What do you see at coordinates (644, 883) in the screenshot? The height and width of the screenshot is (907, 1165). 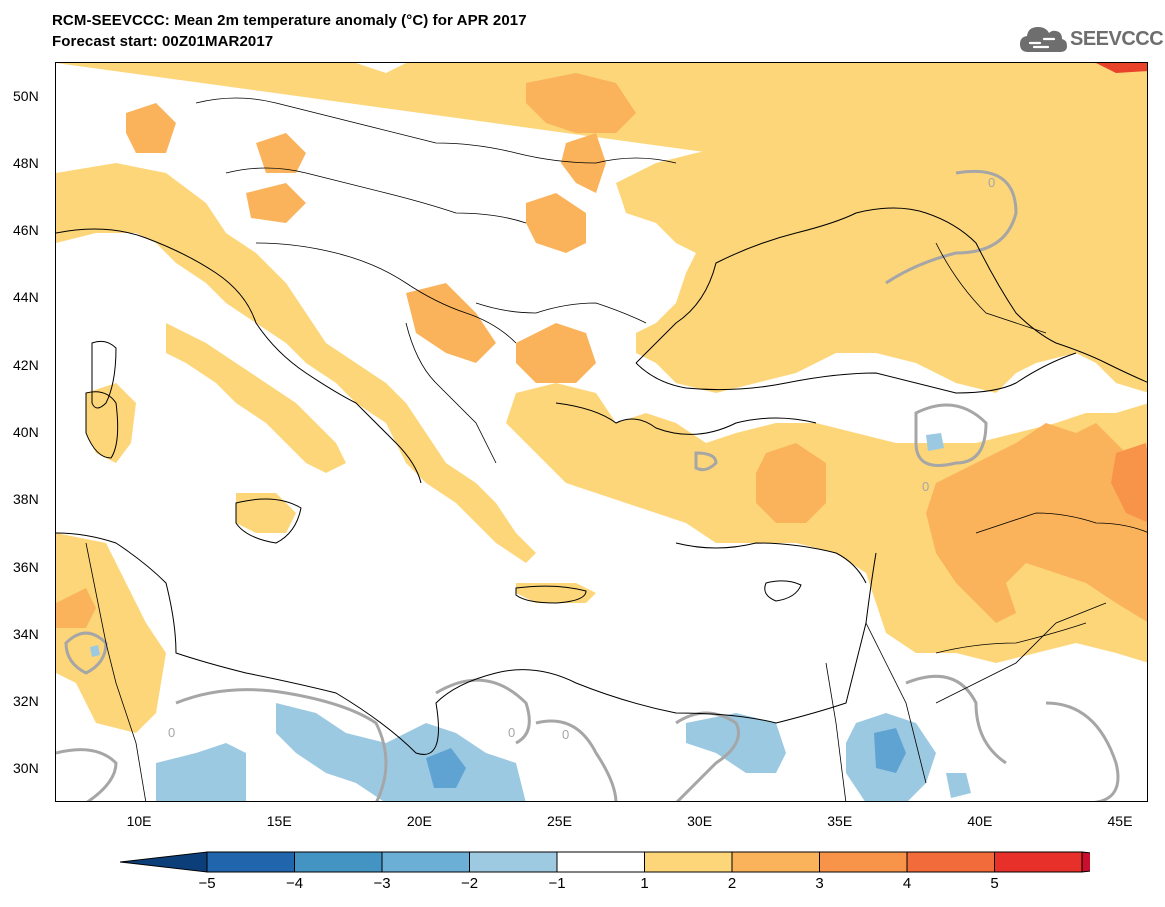 I see `colorbar-tick-label: 1` at bounding box center [644, 883].